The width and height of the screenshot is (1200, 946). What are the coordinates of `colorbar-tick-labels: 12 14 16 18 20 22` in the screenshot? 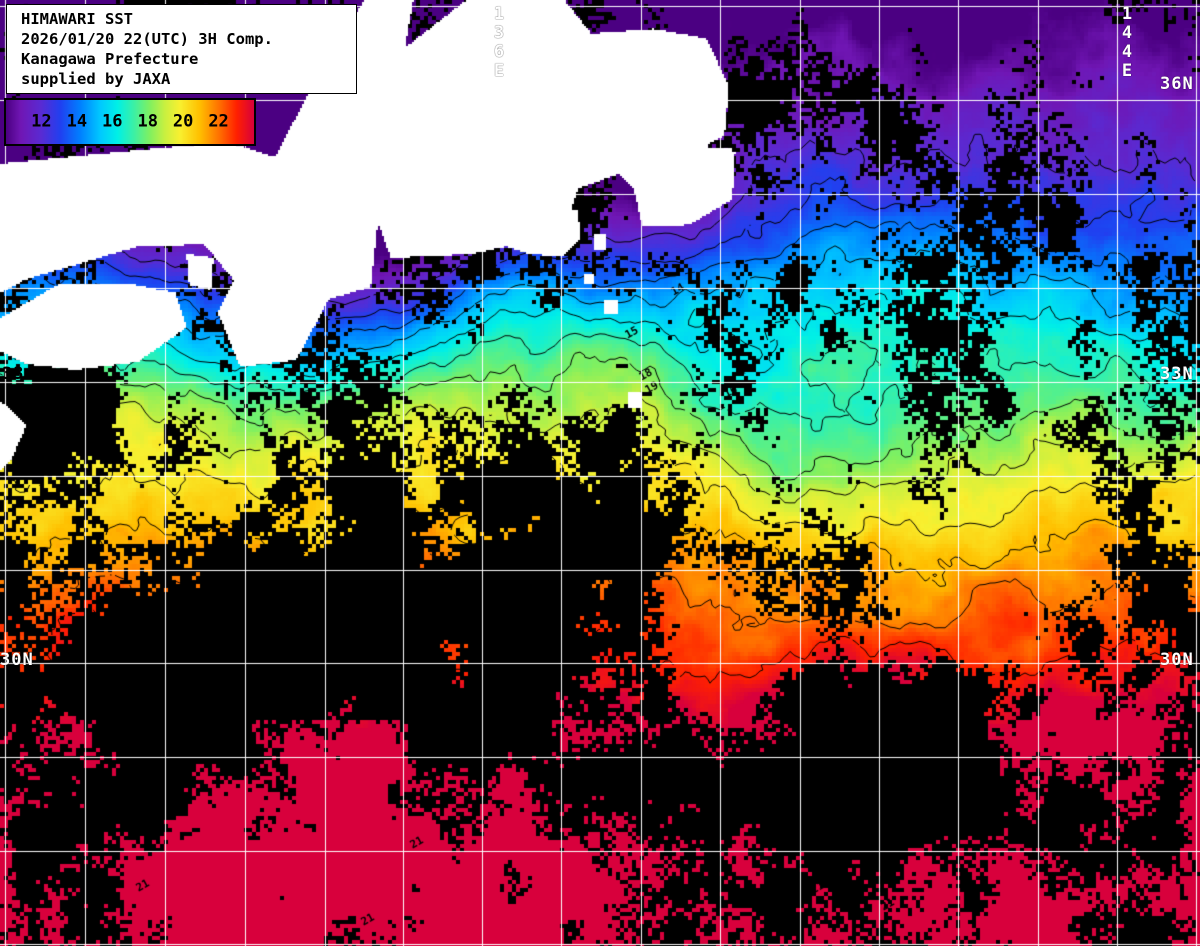 It's located at (130, 122).